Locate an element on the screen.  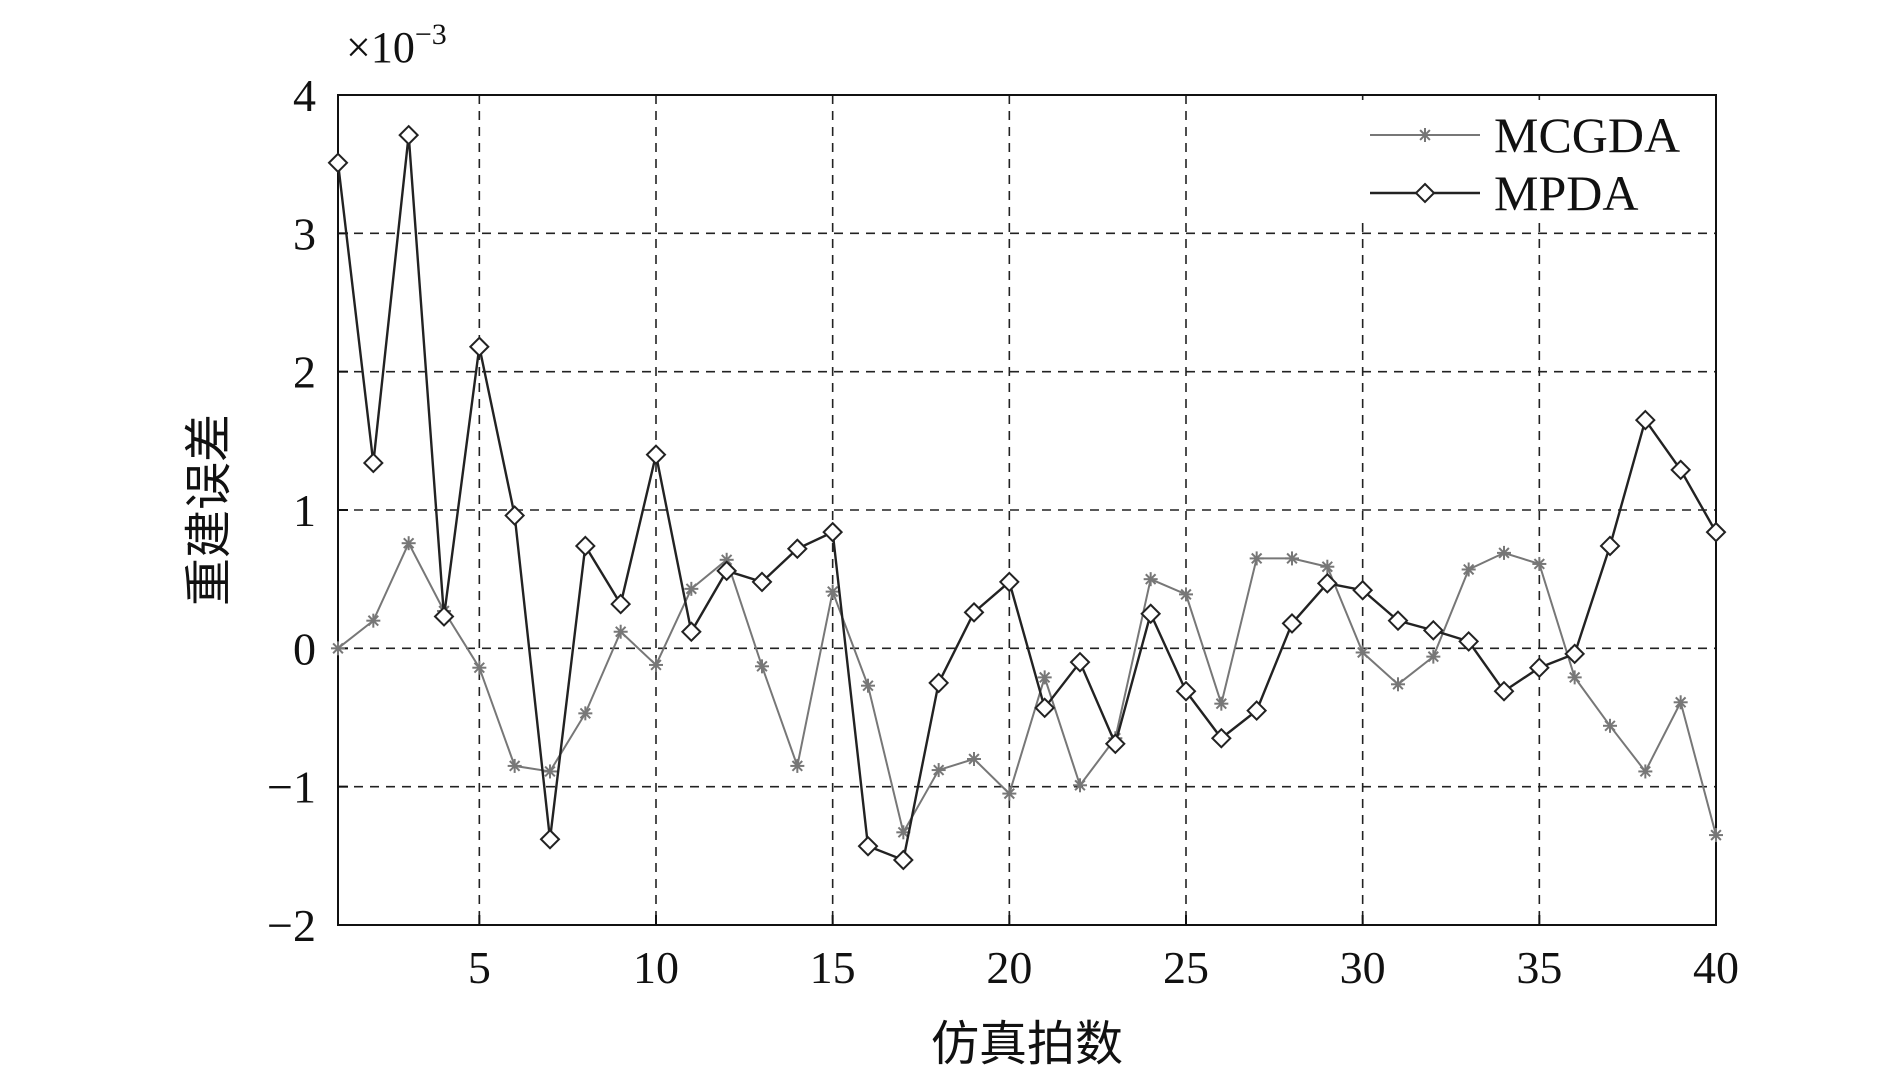
y-axis-multiplier: ×10⁻³ is located at coordinates (396, 45).